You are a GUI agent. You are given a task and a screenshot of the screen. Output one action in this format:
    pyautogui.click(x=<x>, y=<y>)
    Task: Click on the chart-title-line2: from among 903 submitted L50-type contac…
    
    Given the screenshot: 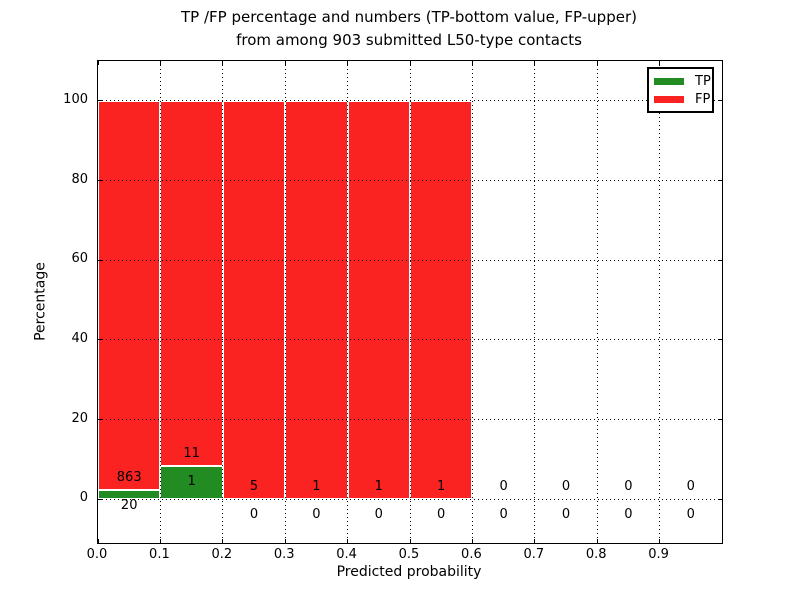 What is the action you would take?
    pyautogui.click(x=409, y=40)
    